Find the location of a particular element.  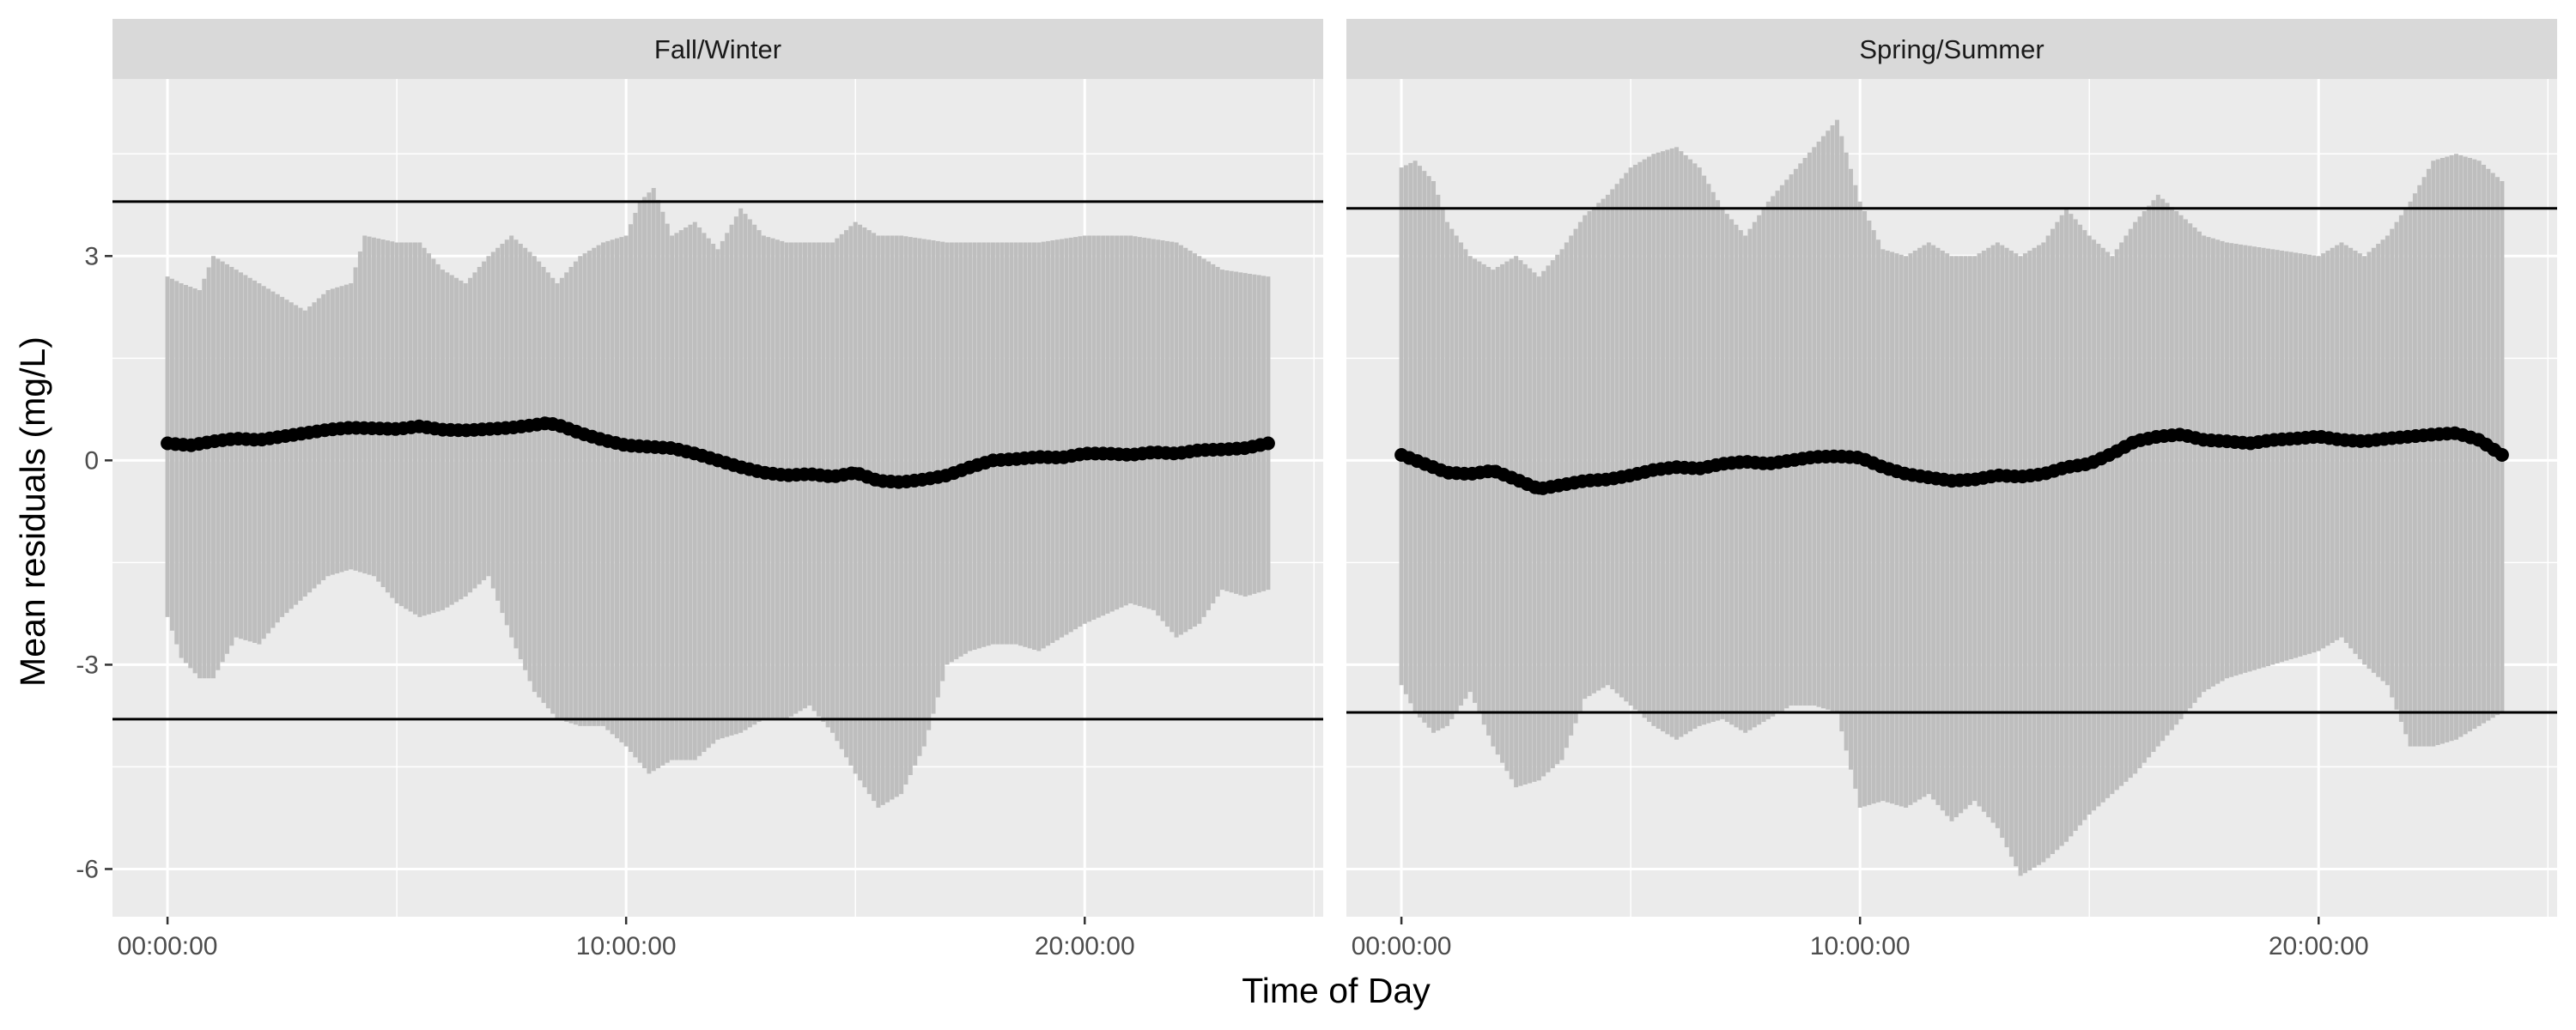

y-tick-label: 0 is located at coordinates (91, 460).